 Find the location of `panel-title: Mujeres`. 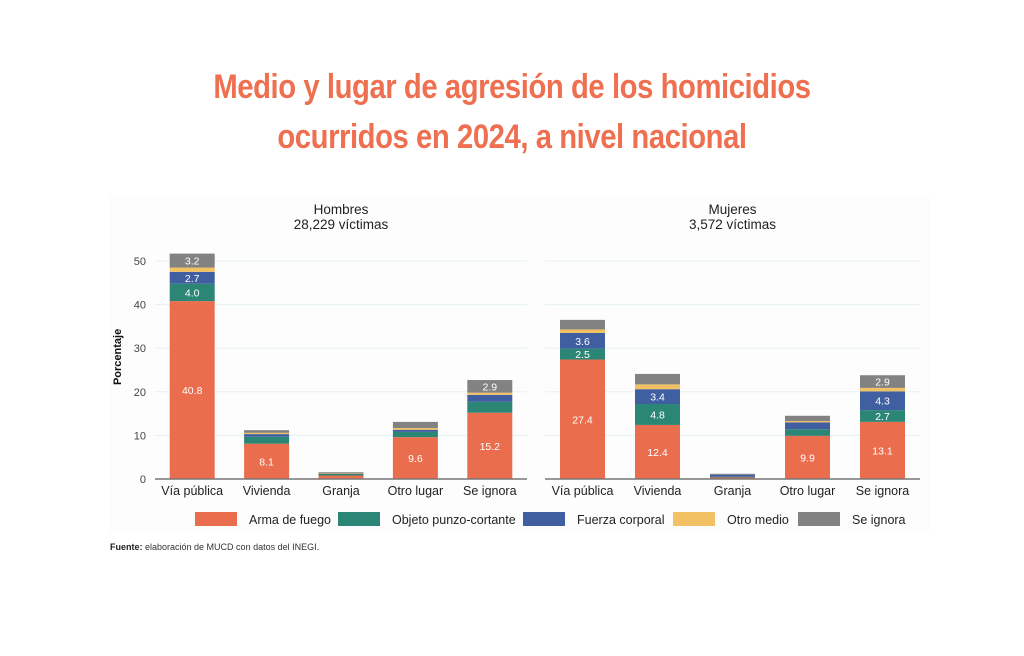

panel-title: Mujeres is located at coordinates (732, 209).